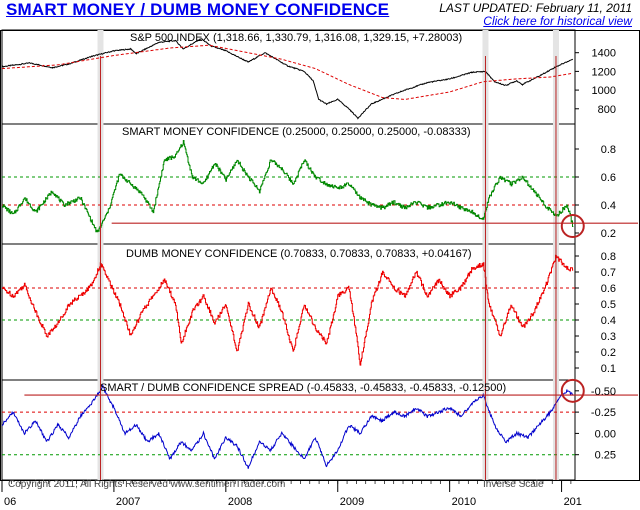 The height and width of the screenshot is (510, 640). Describe the element at coordinates (604, 72) in the screenshot. I see `ytick-label-sp500: 1200` at that location.